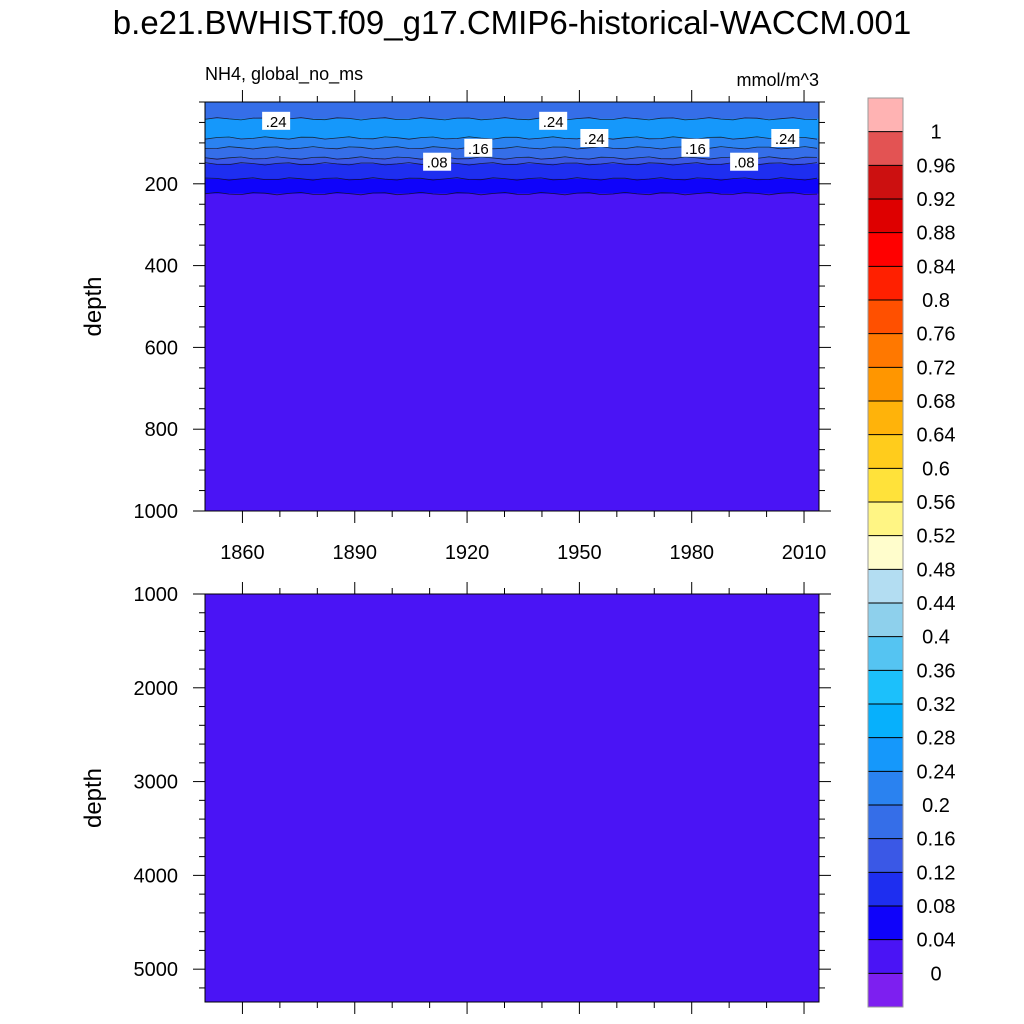 This screenshot has height=1024, width=1024. I want to click on y-tick-label: 800, so click(161, 430).